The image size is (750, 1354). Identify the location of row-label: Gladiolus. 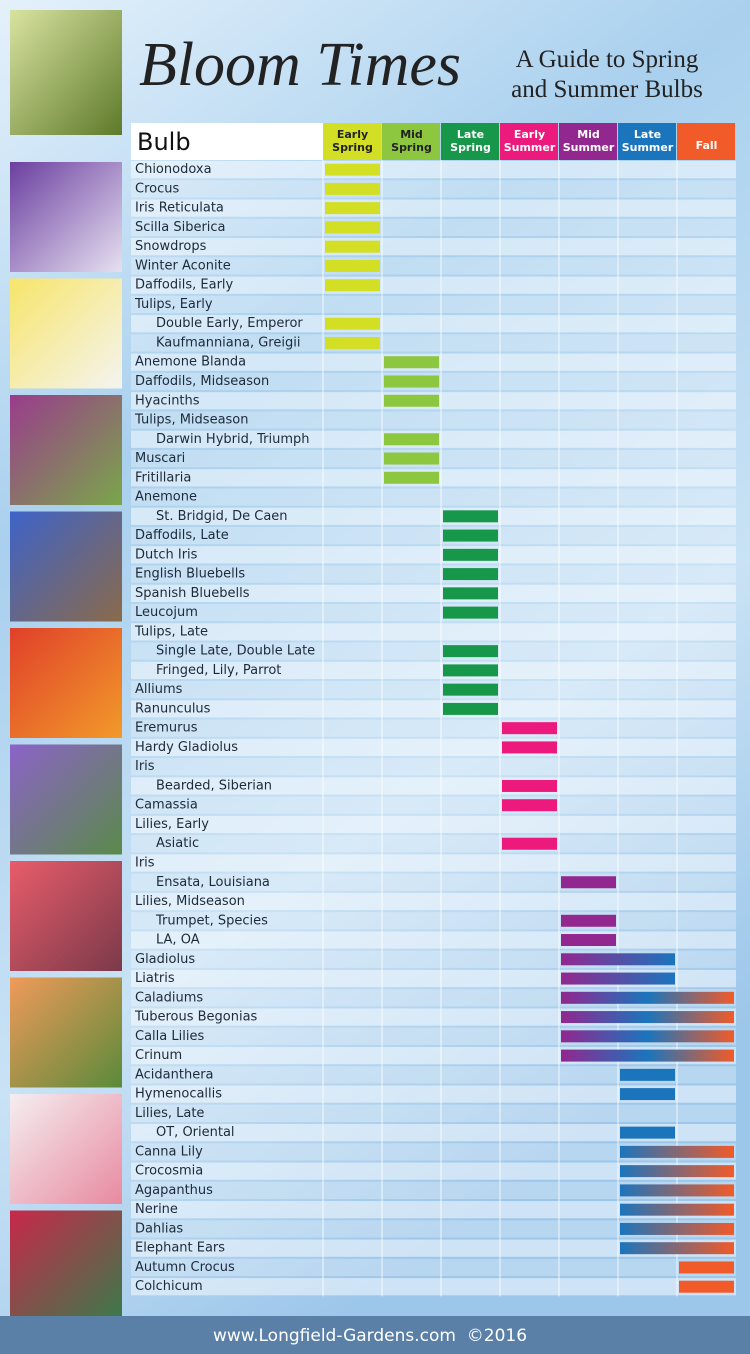
(165, 959).